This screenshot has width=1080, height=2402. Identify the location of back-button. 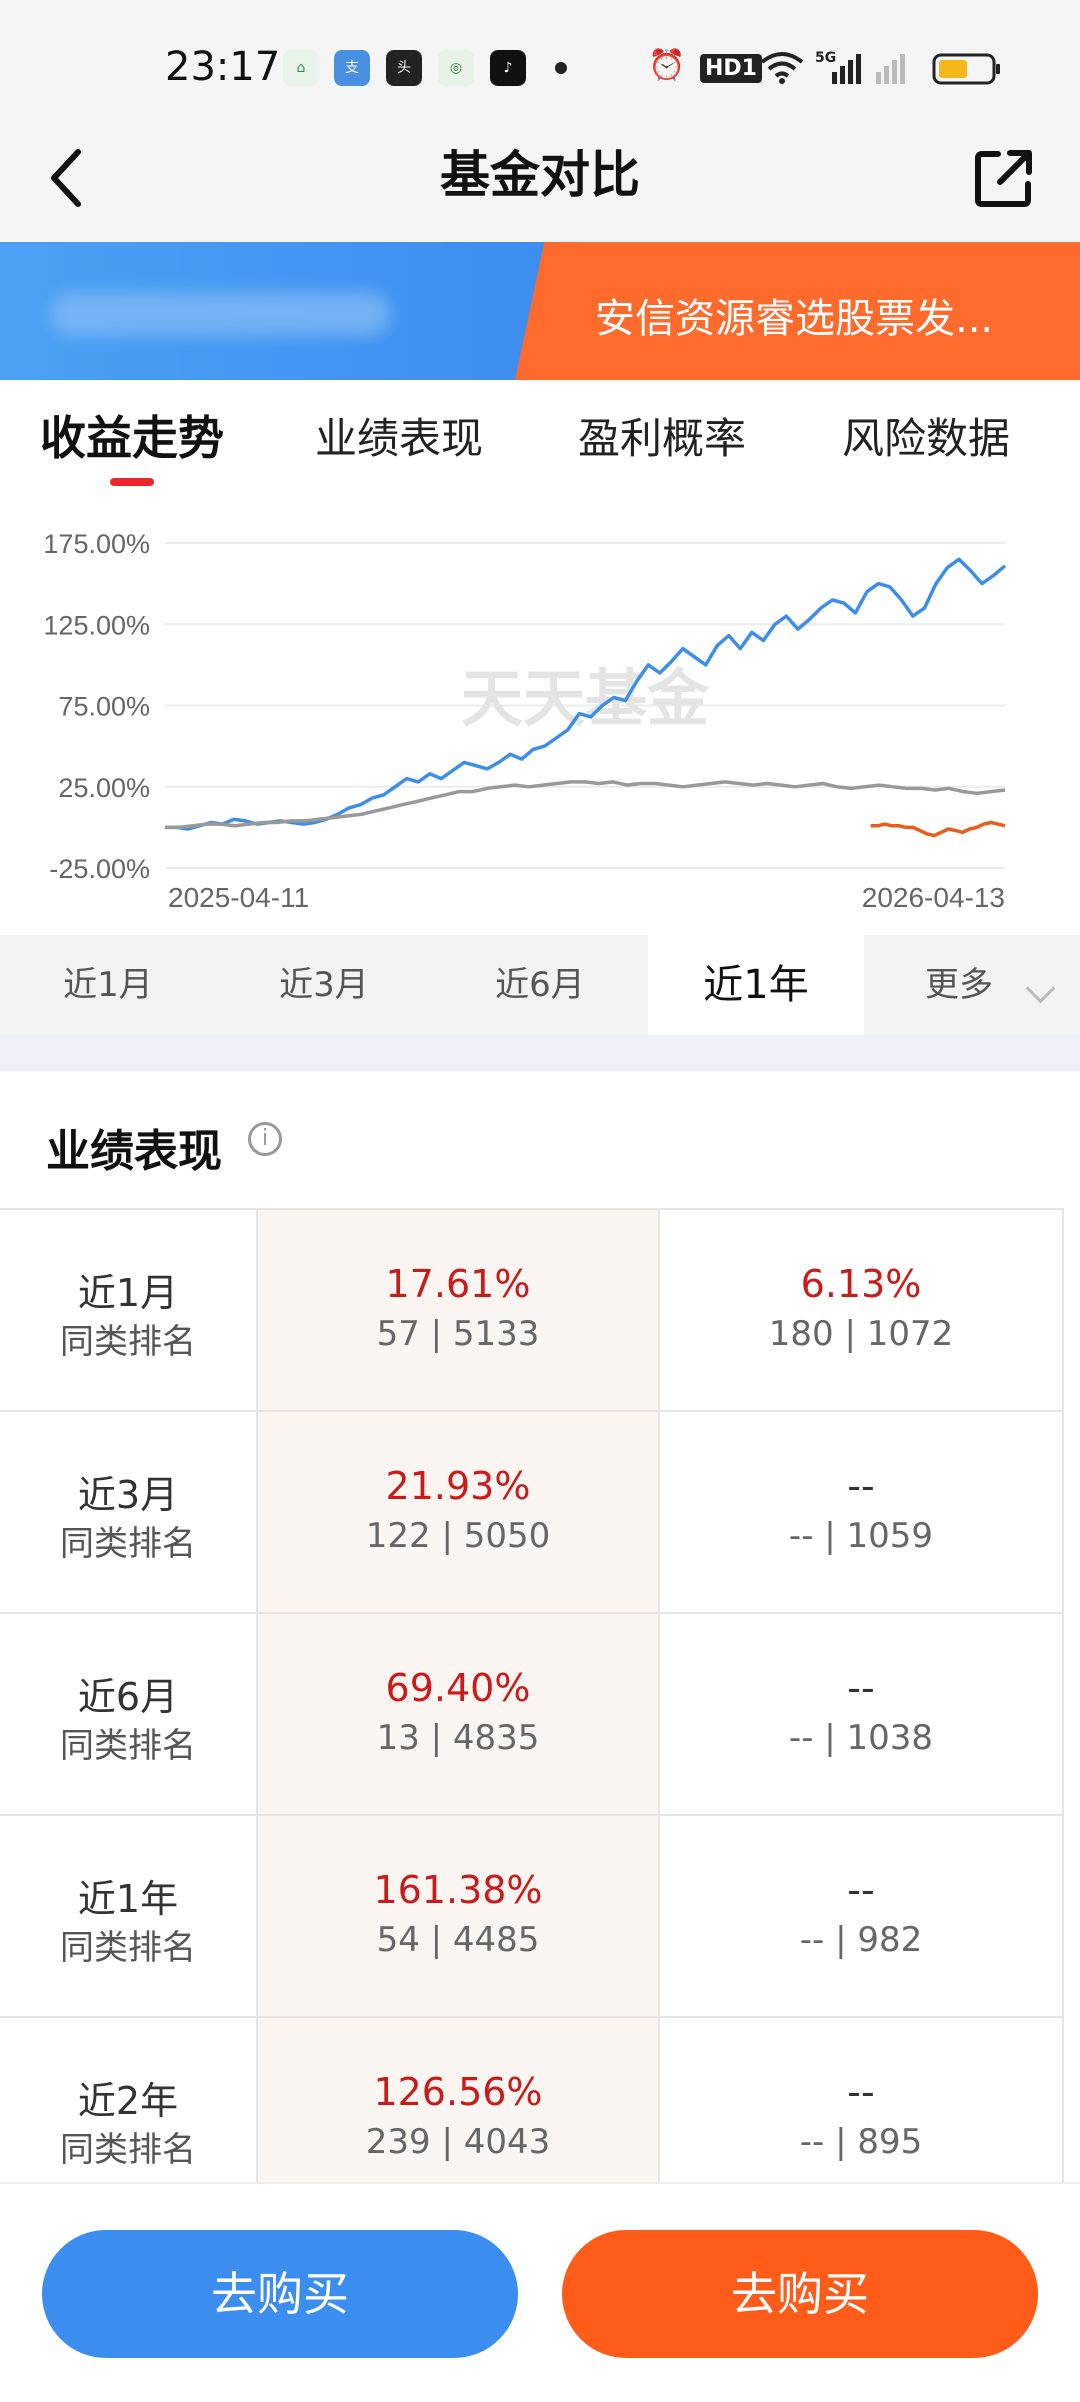
(66, 178).